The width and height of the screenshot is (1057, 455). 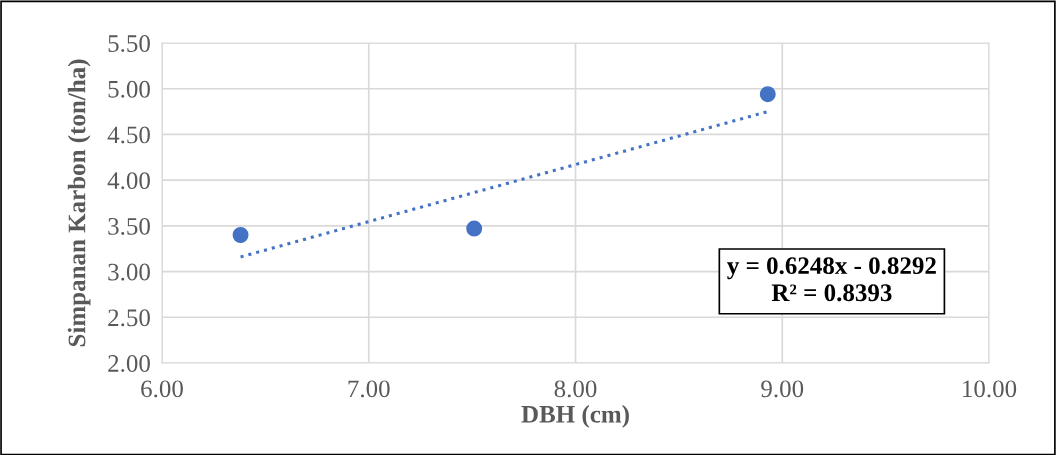 I want to click on y-tick-label: 2.00, so click(x=129, y=364).